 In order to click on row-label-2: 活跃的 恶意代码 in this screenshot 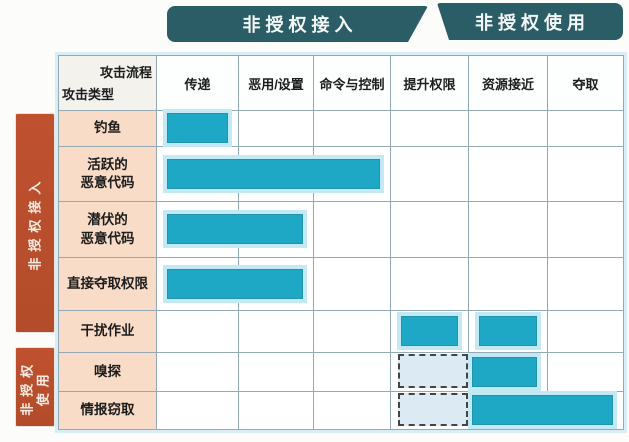, I will do `click(108, 174)`.